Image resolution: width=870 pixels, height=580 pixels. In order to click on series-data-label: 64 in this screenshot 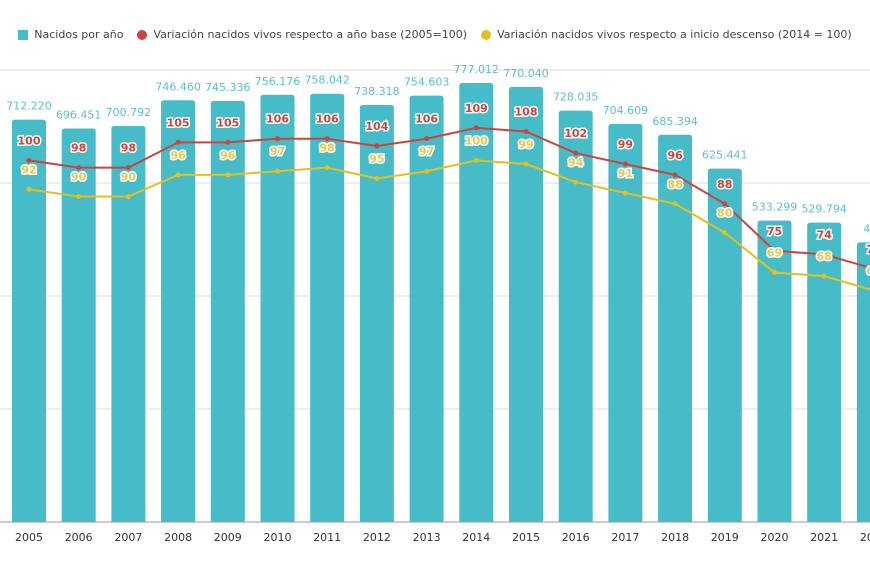, I will do `click(868, 271)`.